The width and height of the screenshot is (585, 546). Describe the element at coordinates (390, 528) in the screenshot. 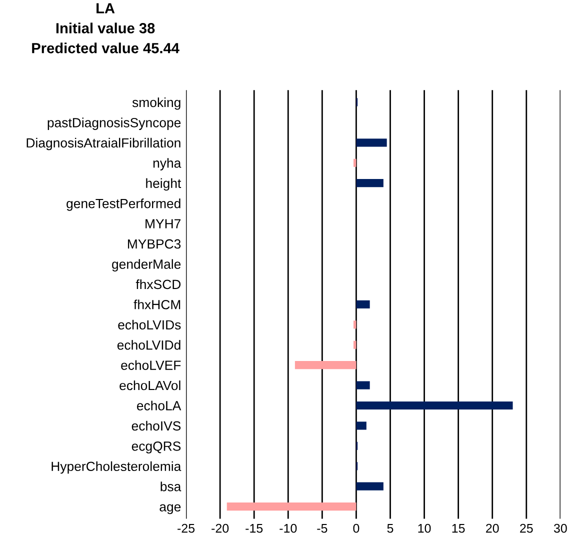

I see `x-tick-label: 5` at that location.